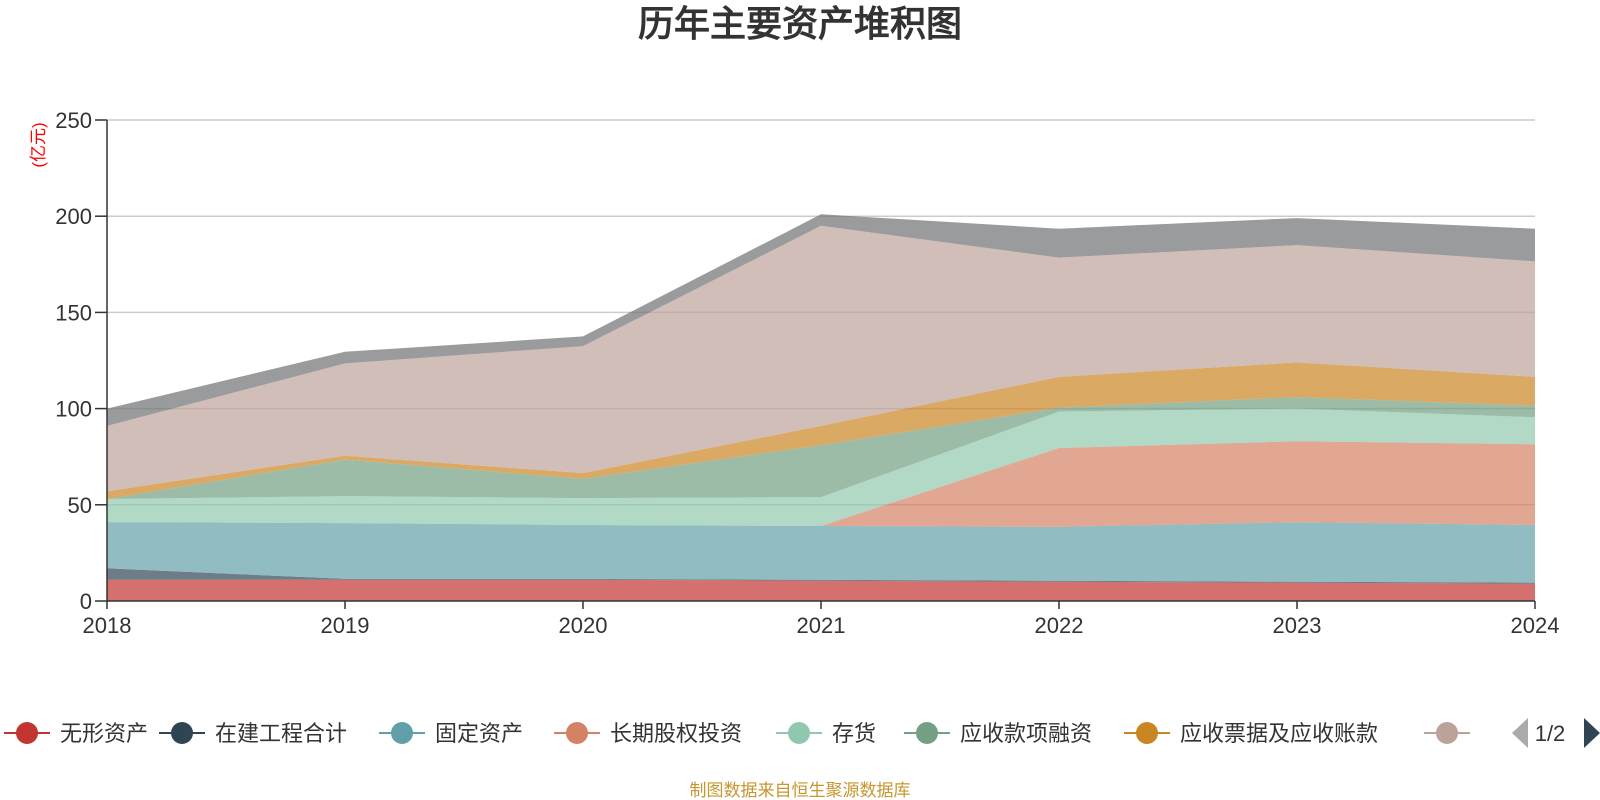  What do you see at coordinates (73, 216) in the screenshot?
I see `y-tick-label: 200` at bounding box center [73, 216].